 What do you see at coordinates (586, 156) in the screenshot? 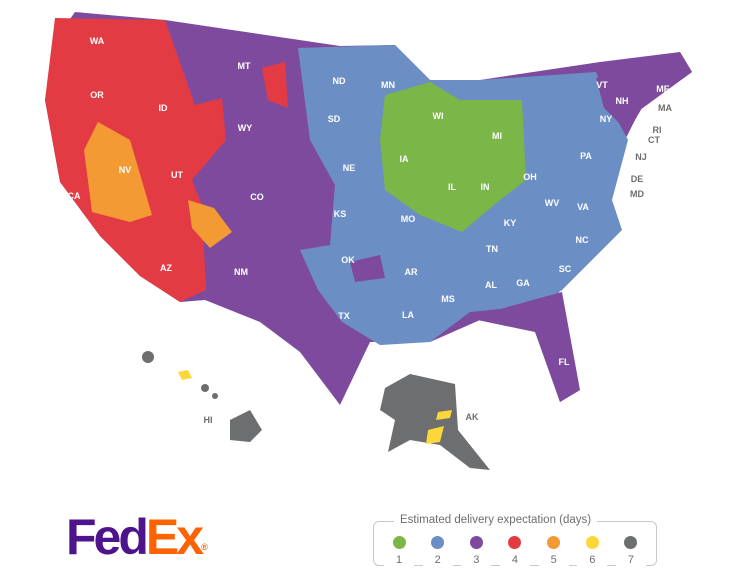
I see `state-label-pa: PA` at bounding box center [586, 156].